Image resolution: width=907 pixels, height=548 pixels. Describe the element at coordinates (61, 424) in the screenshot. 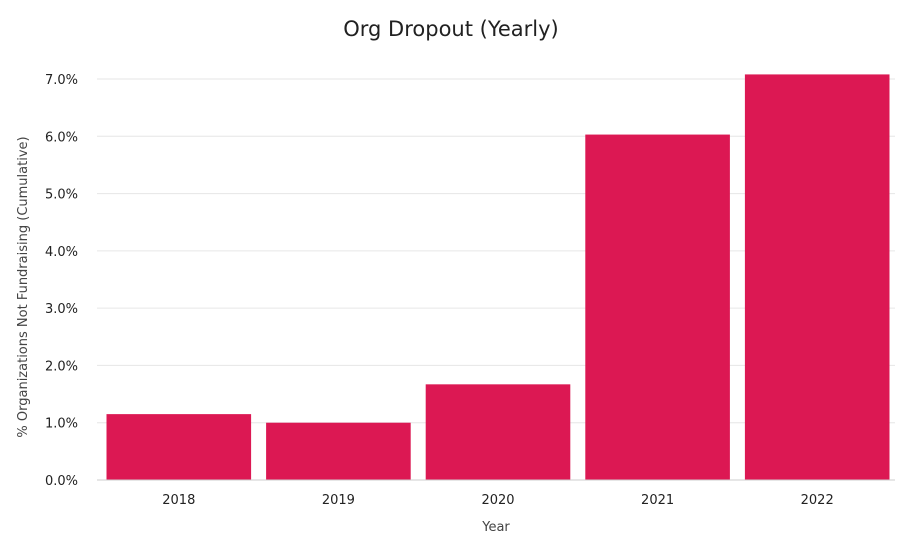

I see `y-tick-label: 1.0%` at that location.